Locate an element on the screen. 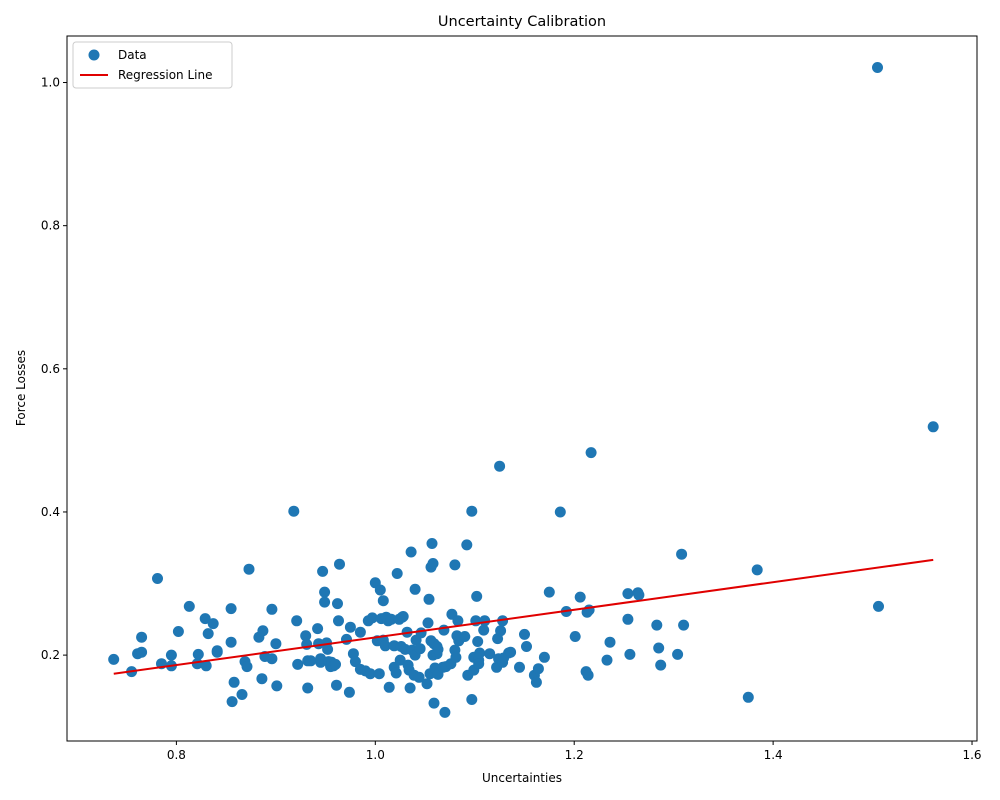 The image size is (1000, 800). regression-line is located at coordinates (523, 616).